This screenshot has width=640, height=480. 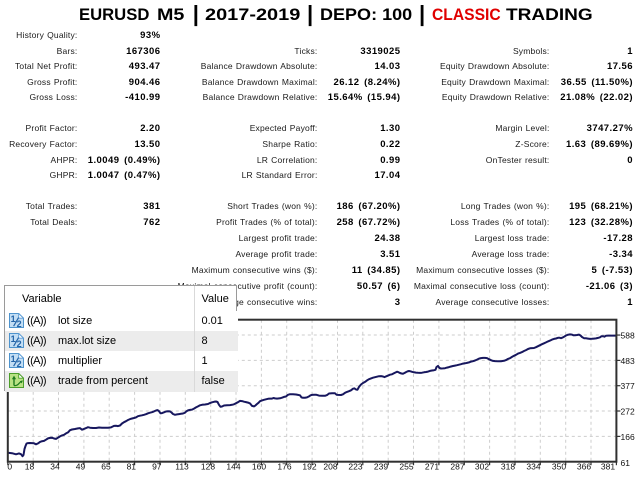 I want to click on svg-text: 381, so click(x=608, y=467).